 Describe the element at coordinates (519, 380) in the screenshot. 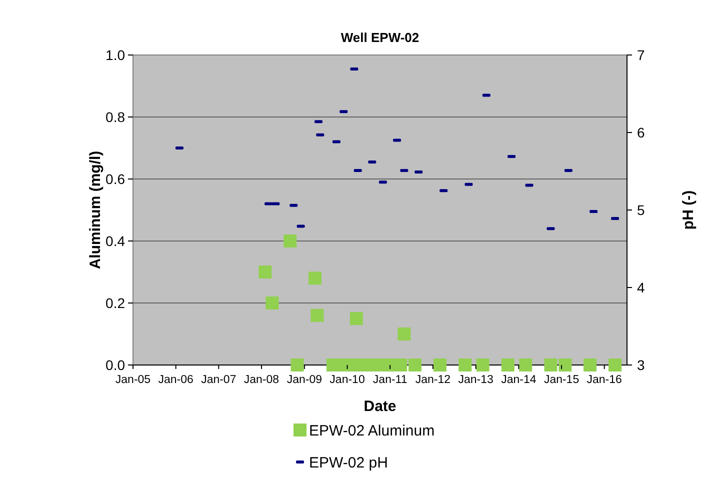

I see `x-tick-label: Jan-14` at that location.